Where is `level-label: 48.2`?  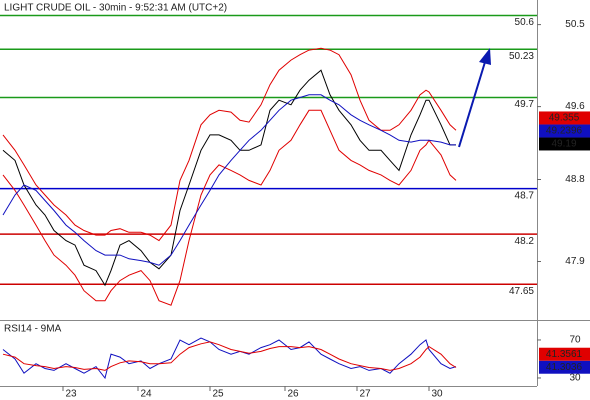 level-label: 48.2 is located at coordinates (525, 241).